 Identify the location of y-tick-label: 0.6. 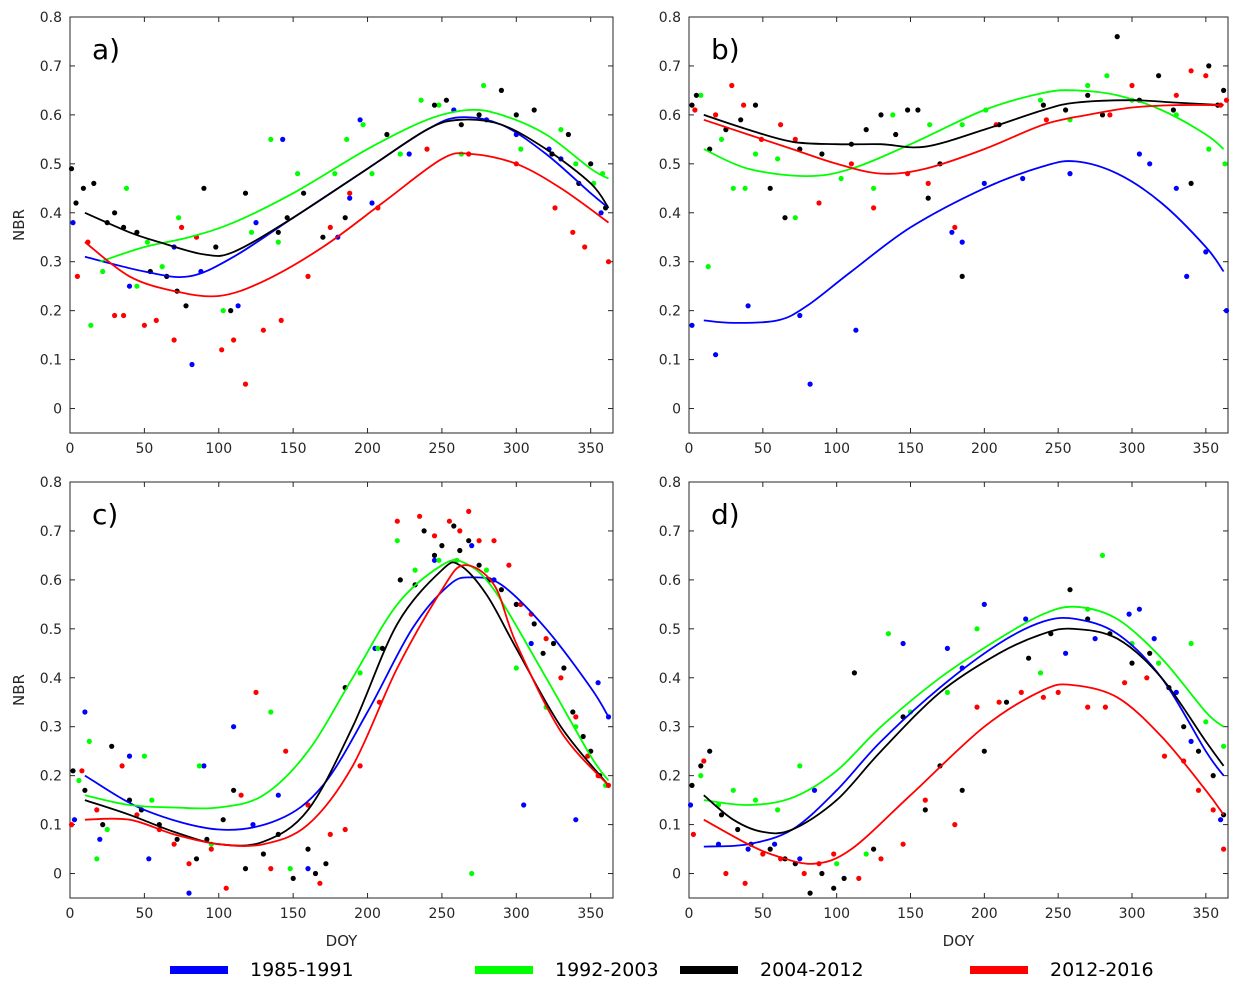
(670, 116).